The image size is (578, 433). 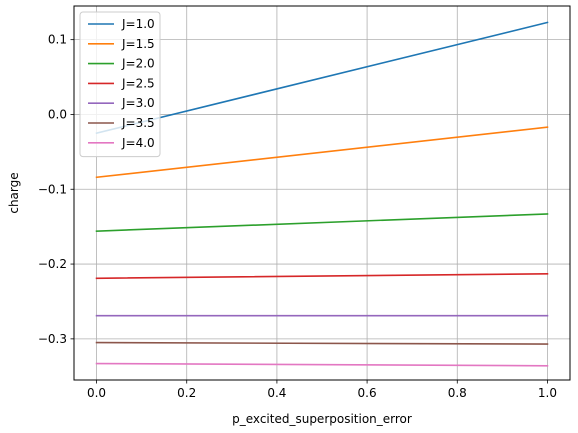 I want to click on legend-box, so click(x=120, y=84).